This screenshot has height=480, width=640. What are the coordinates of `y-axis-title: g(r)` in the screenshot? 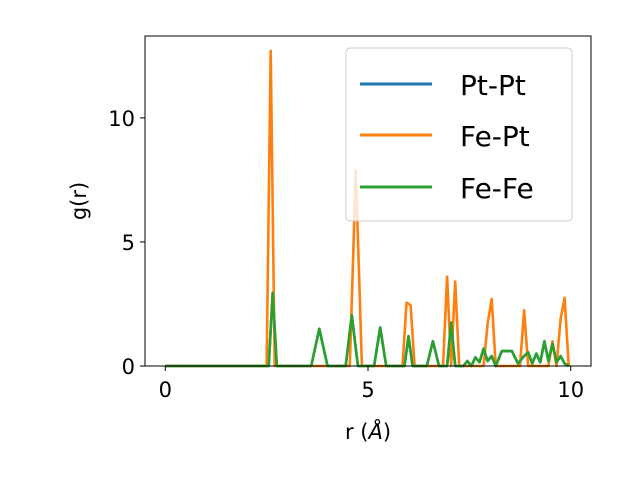 It's located at (79, 201).